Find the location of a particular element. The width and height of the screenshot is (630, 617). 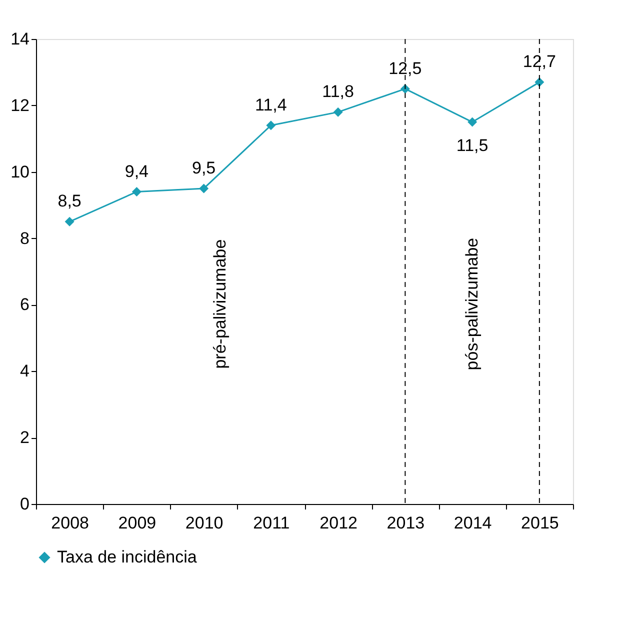

y-tick-label: 0 is located at coordinates (25, 504).